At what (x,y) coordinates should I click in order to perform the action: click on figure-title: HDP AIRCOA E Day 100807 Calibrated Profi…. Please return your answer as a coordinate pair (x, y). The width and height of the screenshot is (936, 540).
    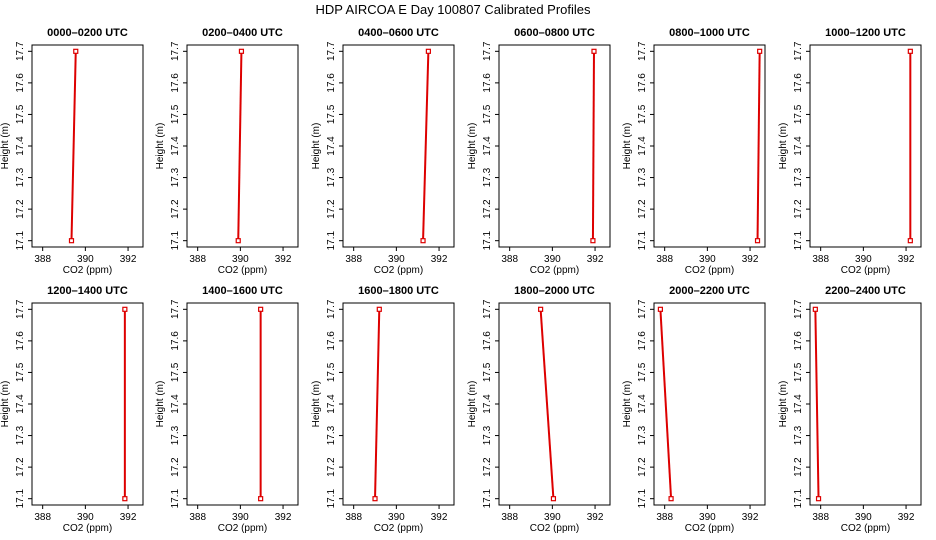
    Looking at the image, I should click on (453, 9).